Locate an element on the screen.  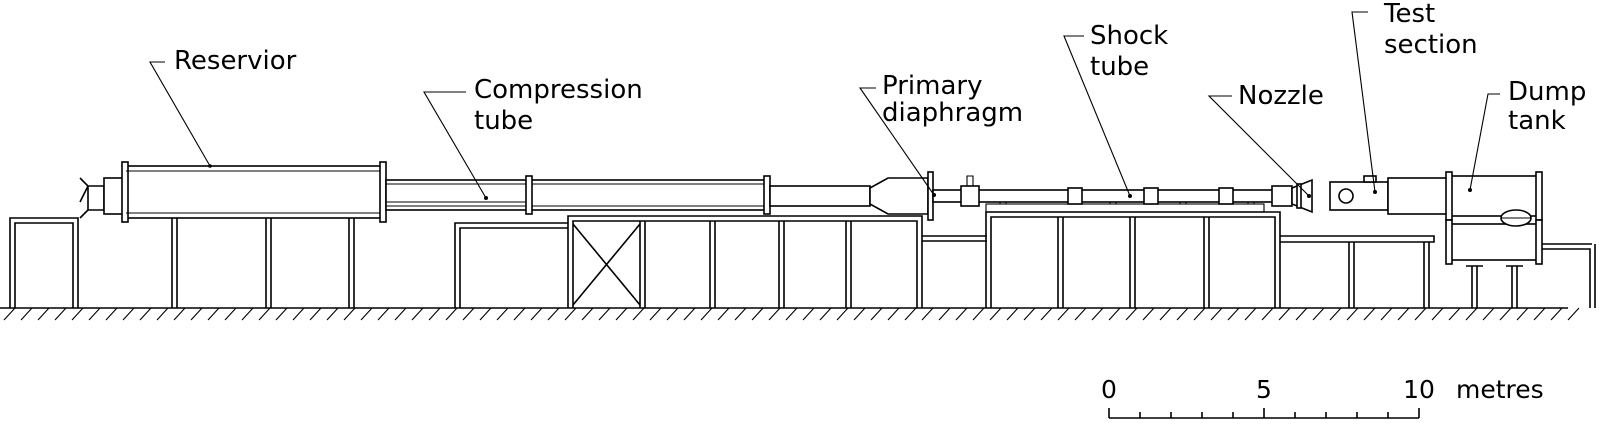
lower-tank-flange-left is located at coordinates (1449, 242).